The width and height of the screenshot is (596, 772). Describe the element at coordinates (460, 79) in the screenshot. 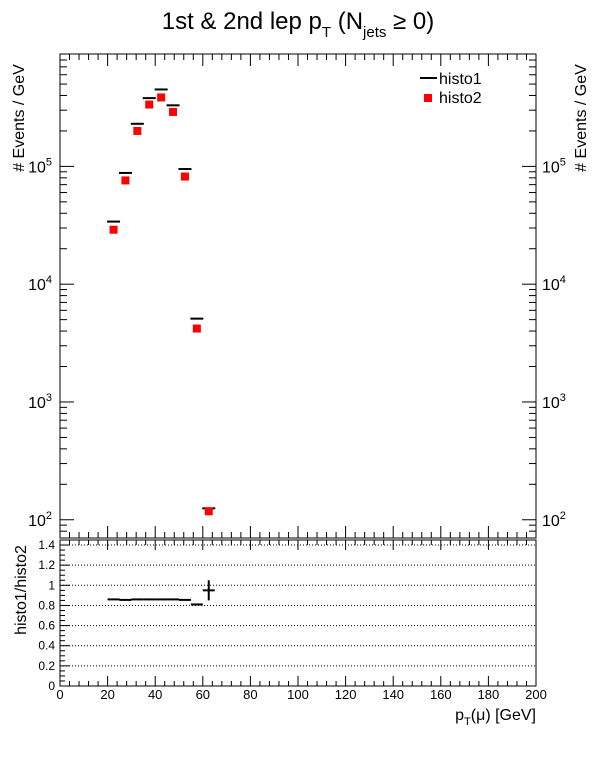

I see `legend-label-histo1: histo1` at that location.